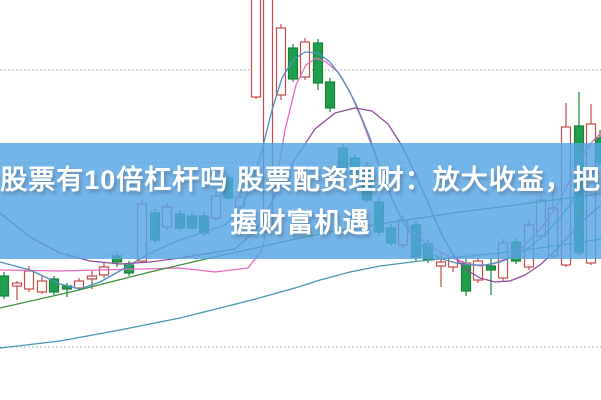  Describe the element at coordinates (300, 180) in the screenshot. I see `headline-line-1: 股票有10倍杠杆吗 股票配资理财：放大收益，把` at that location.